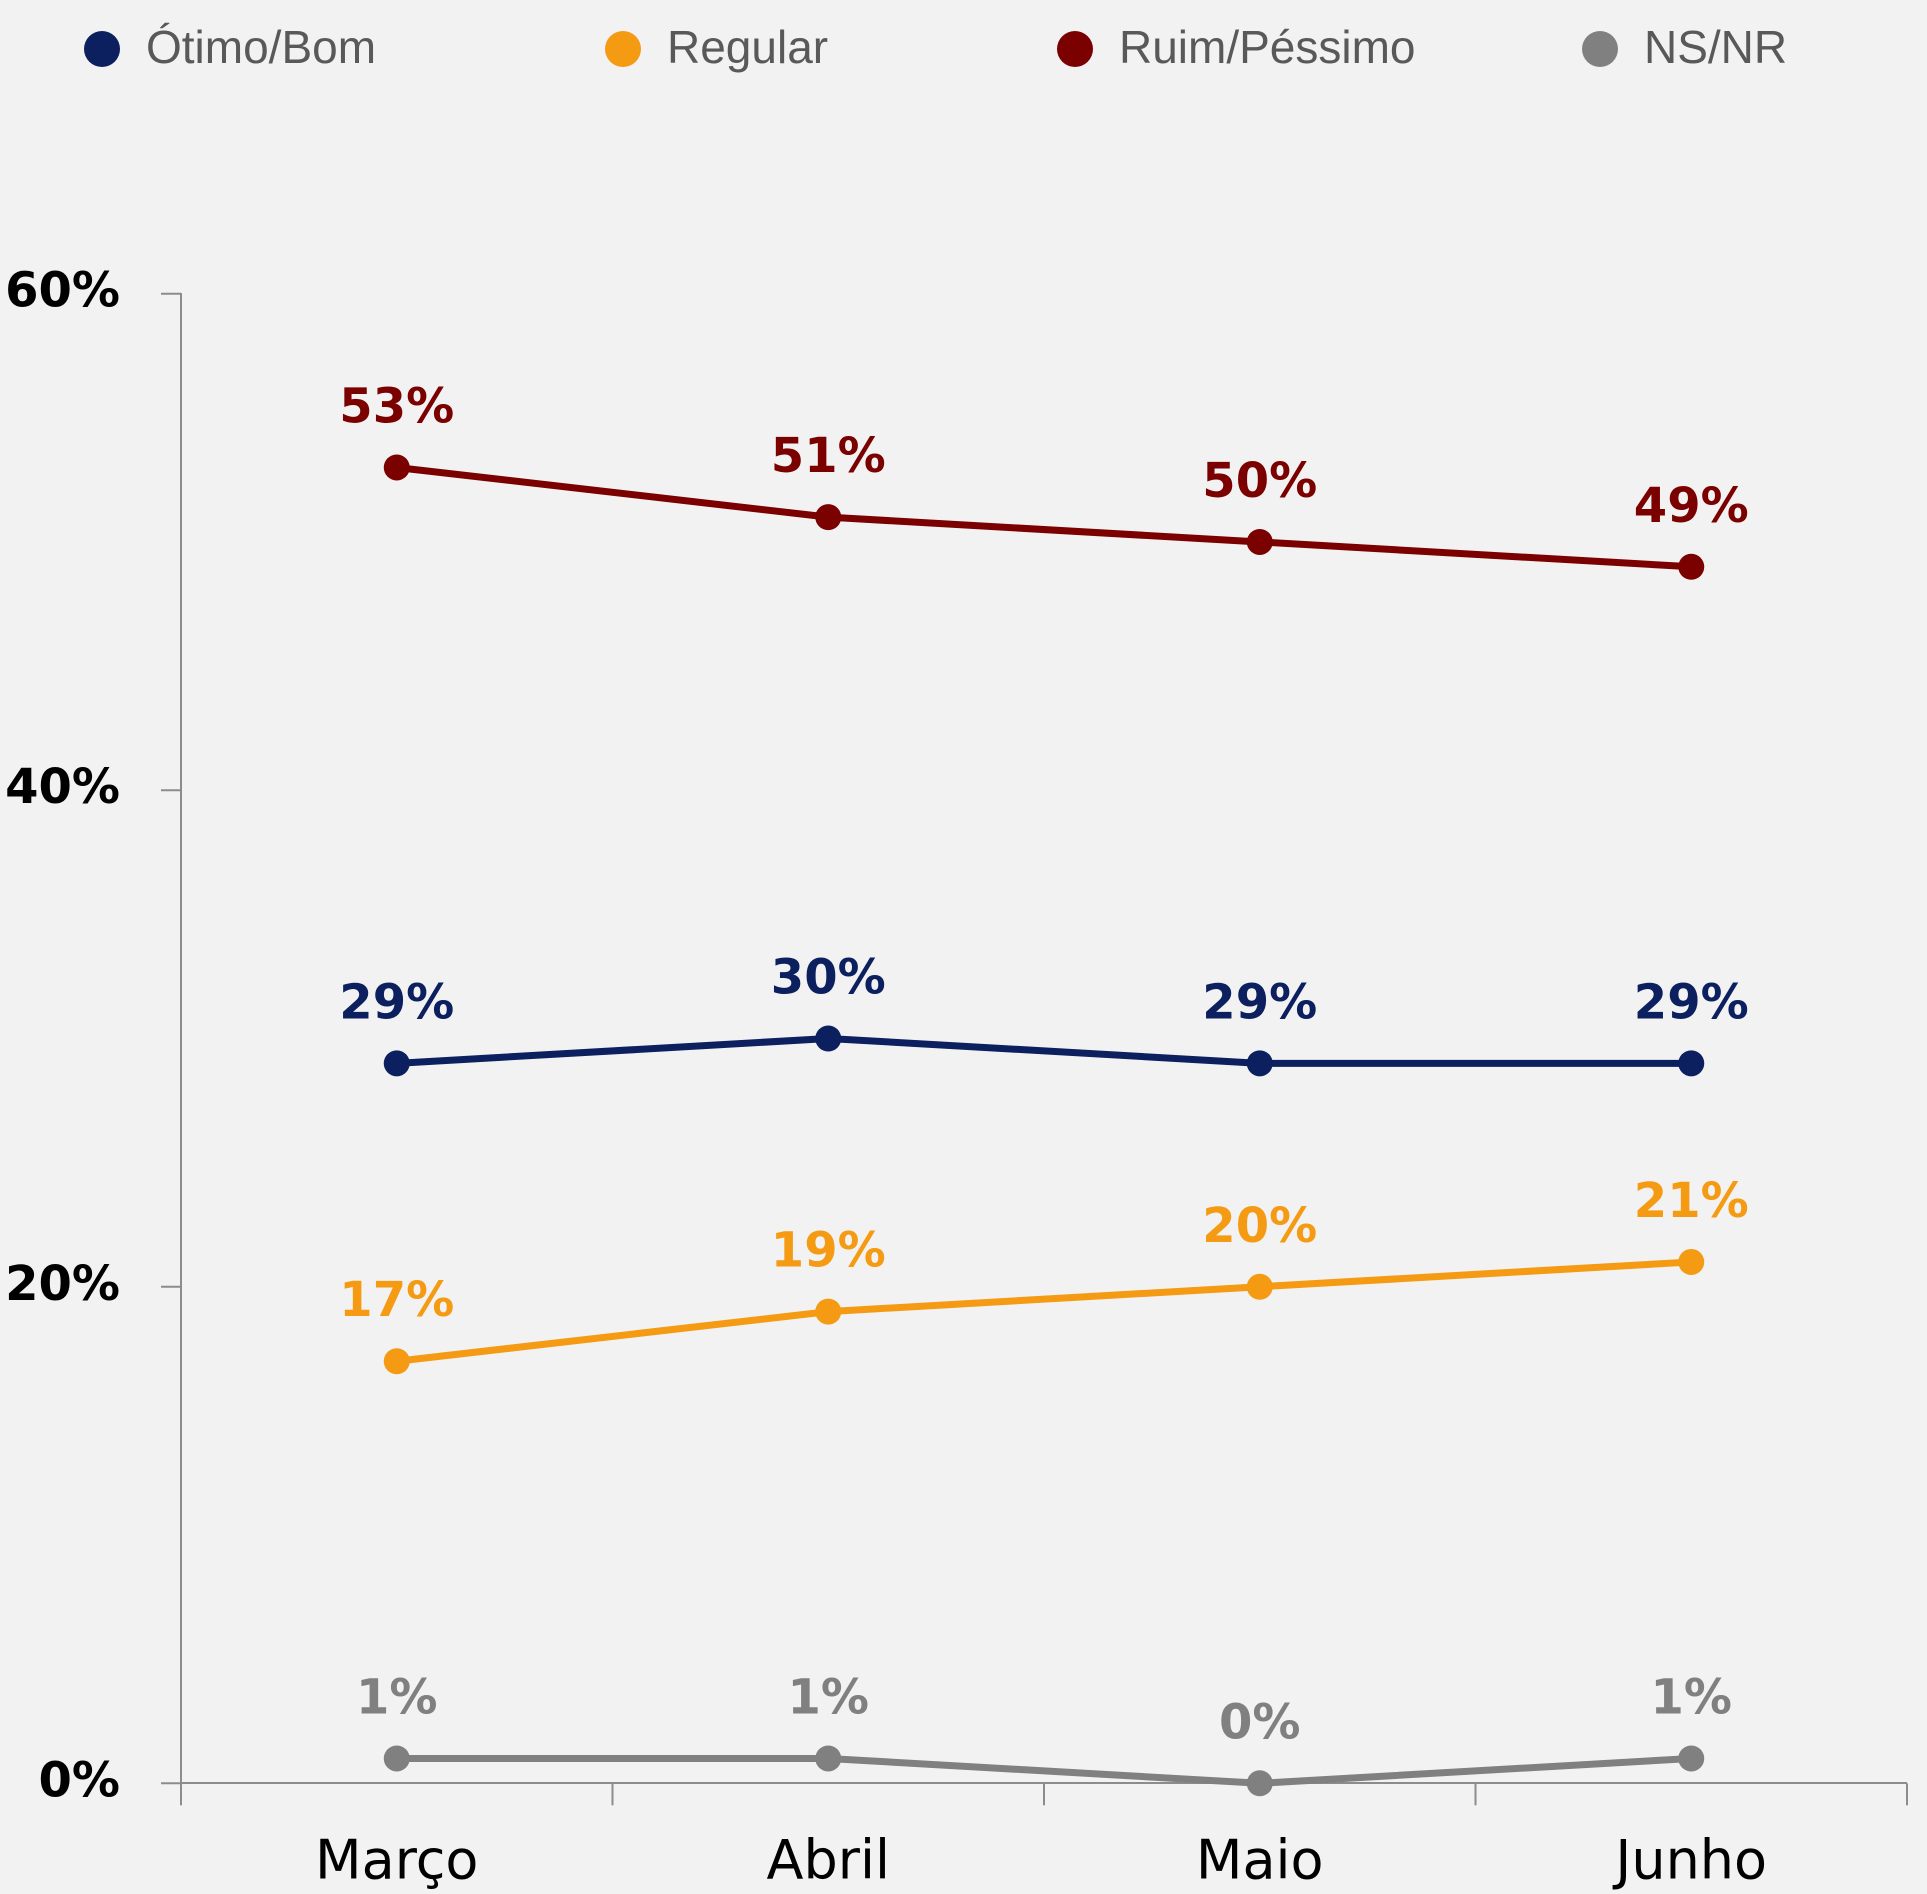 This screenshot has width=1927, height=1894. I want to click on x-tick-label: Abril, so click(828, 1860).